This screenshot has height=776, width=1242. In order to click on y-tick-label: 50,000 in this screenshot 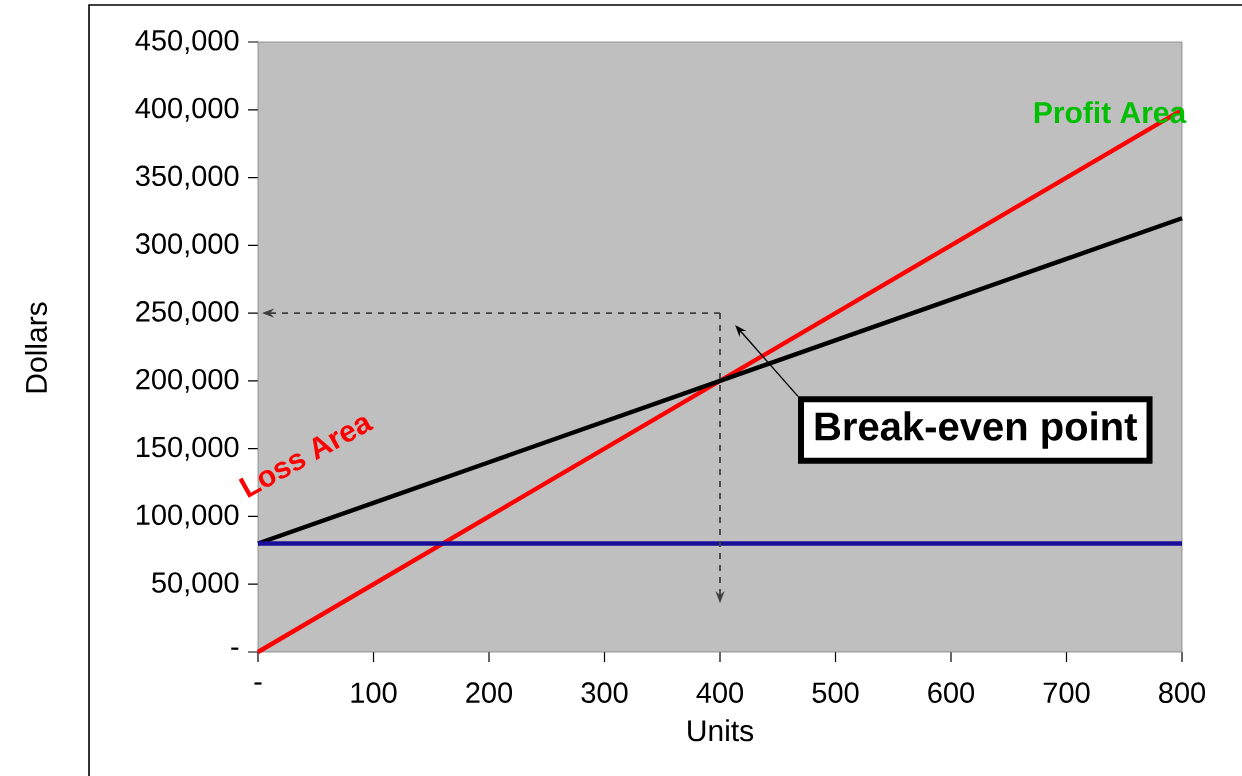, I will do `click(195, 584)`.